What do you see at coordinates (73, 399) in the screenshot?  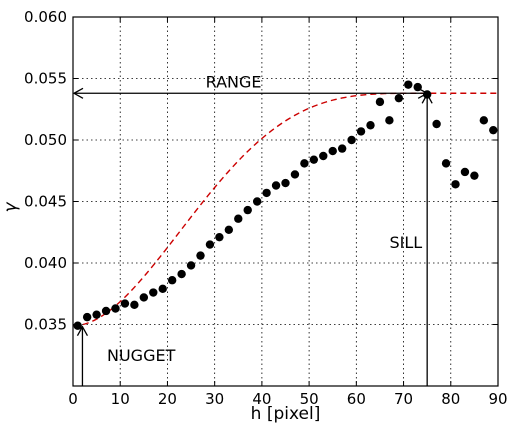 I see `x-tick-label: 0` at bounding box center [73, 399].